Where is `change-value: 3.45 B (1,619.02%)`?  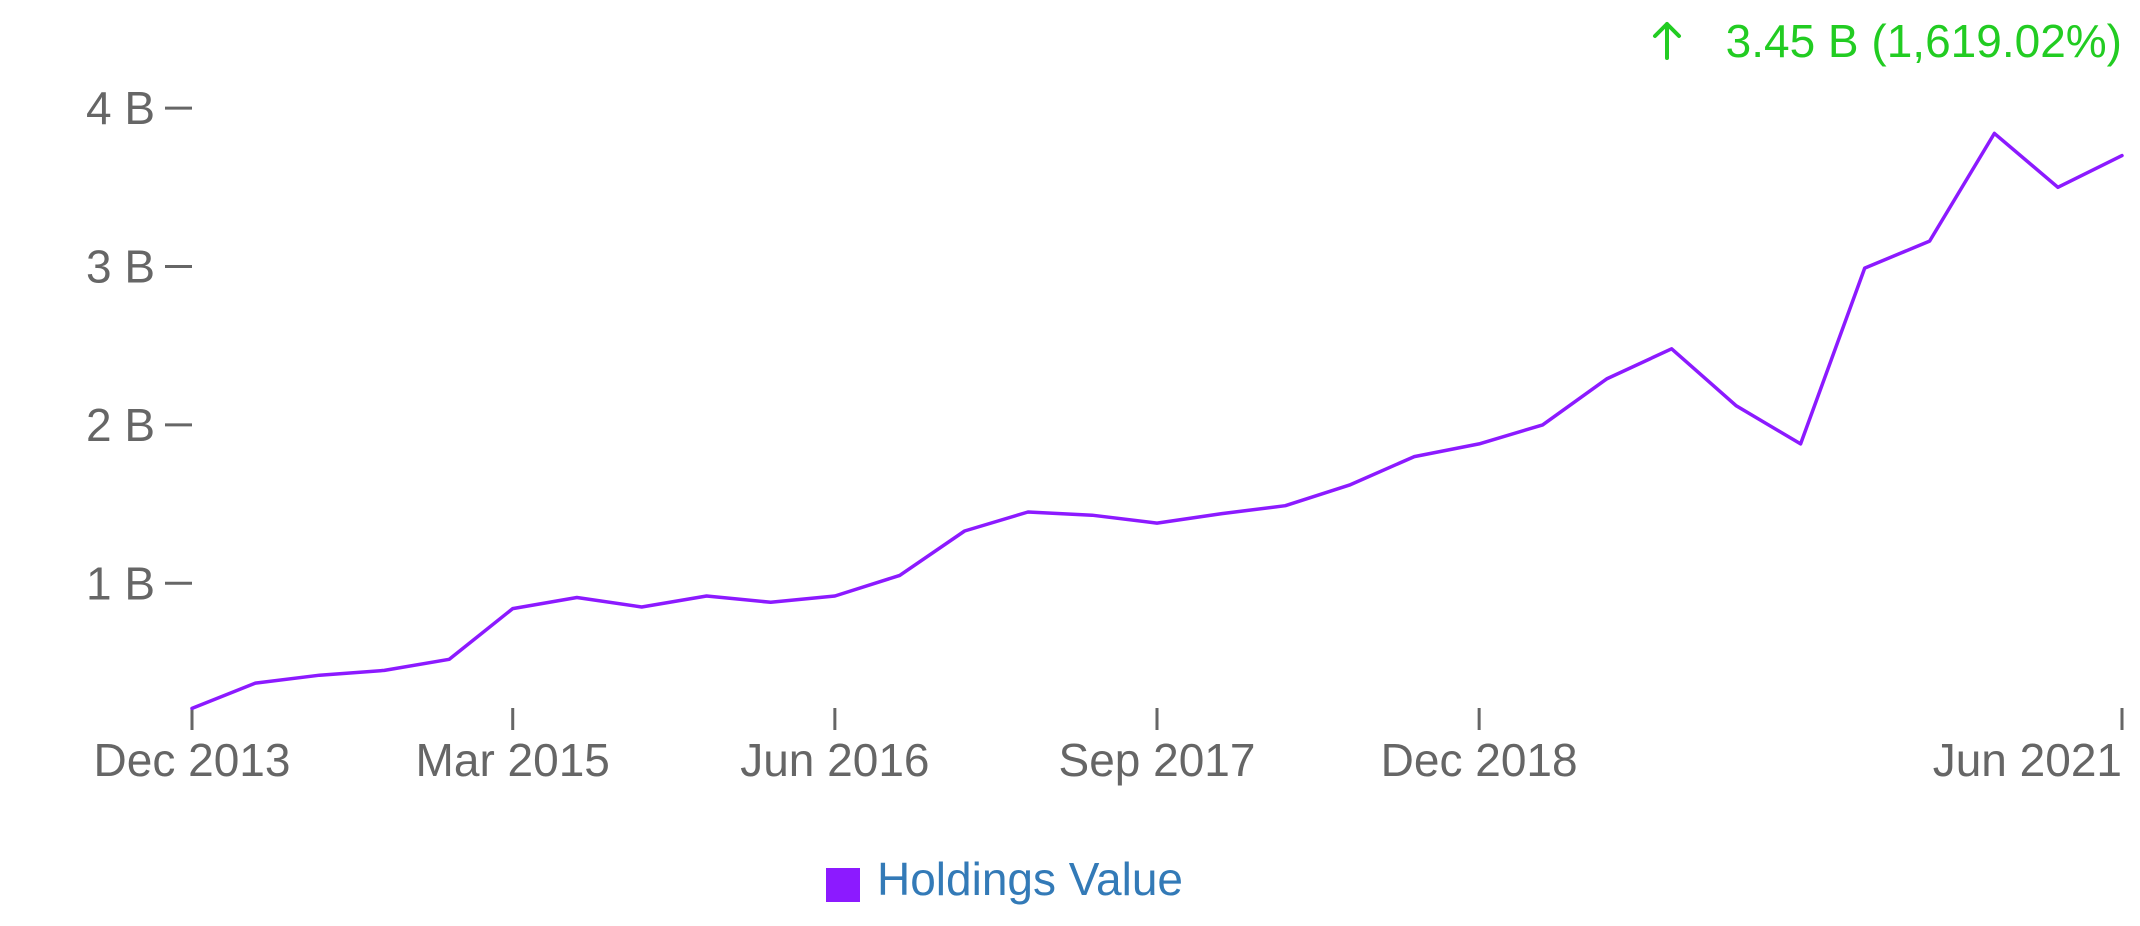 change-value: 3.45 B (1,619.02%) is located at coordinates (1924, 41).